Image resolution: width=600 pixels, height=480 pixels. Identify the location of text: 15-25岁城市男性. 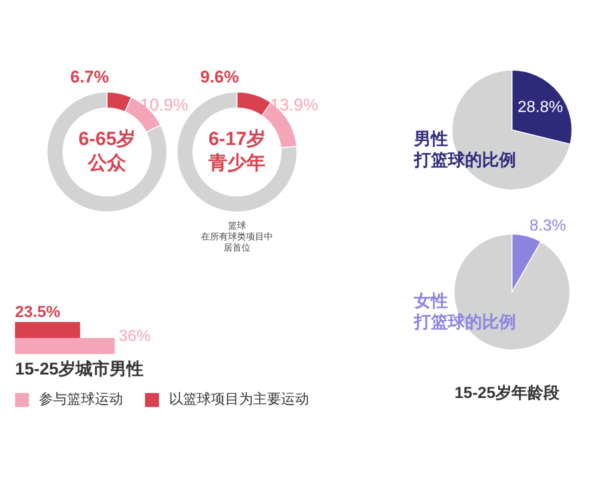
(79, 368).